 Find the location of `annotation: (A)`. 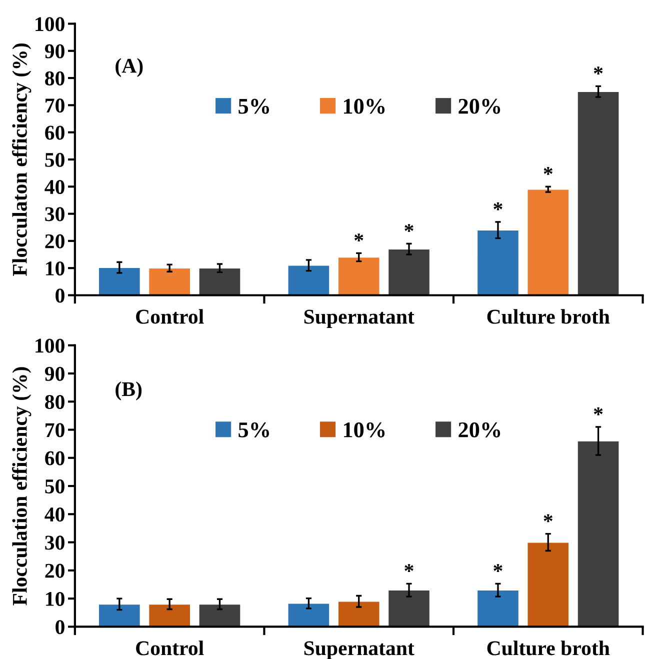

annotation: (A) is located at coordinates (129, 68).